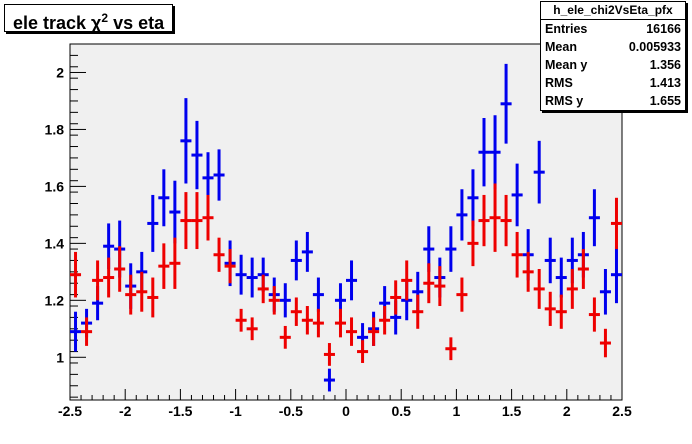 Image resolution: width=692 pixels, height=444 pixels. I want to click on y-tick-label: 1.2, so click(55, 300).